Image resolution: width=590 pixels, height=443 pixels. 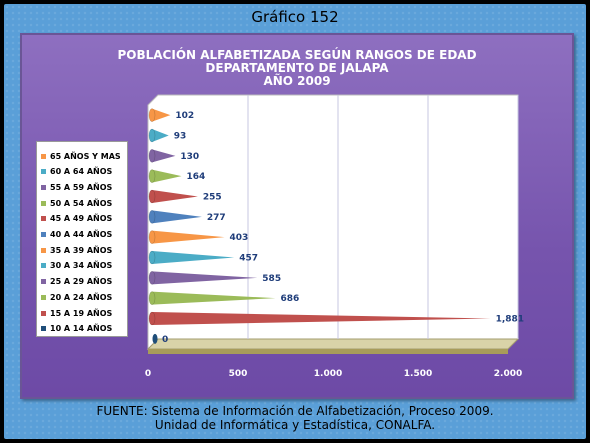 What do you see at coordinates (333, 344) in the screenshot?
I see `plot-floor` at bounding box center [333, 344].